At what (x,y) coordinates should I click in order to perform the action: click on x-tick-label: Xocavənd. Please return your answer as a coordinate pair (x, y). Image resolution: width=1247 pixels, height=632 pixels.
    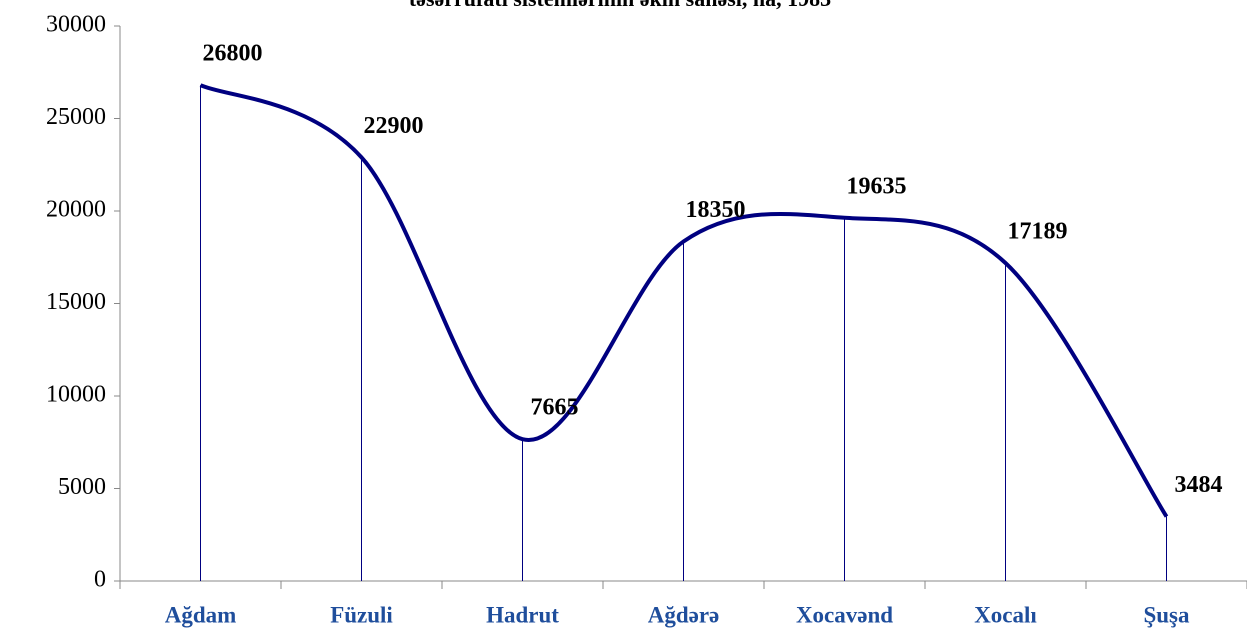
    Looking at the image, I should click on (844, 614).